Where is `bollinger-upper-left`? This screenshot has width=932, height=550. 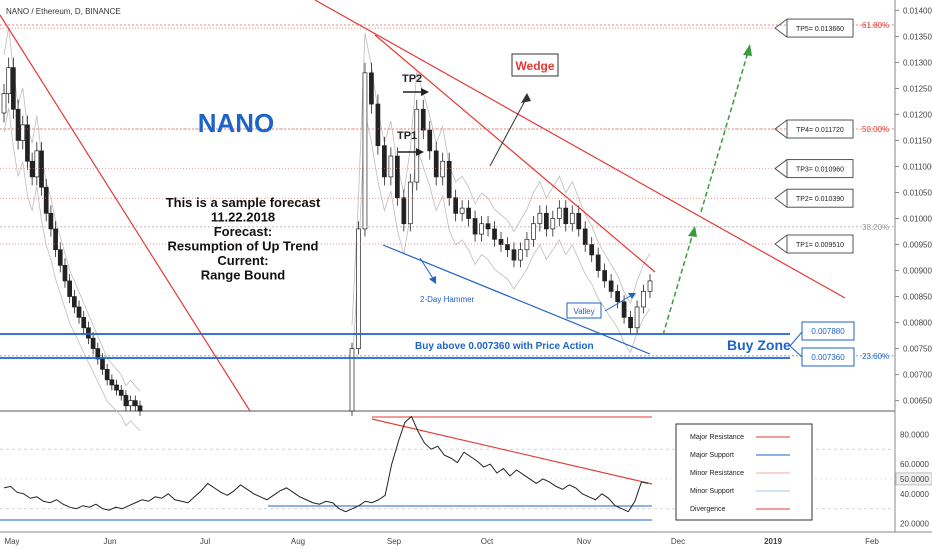 bollinger-upper-left is located at coordinates (72, 209).